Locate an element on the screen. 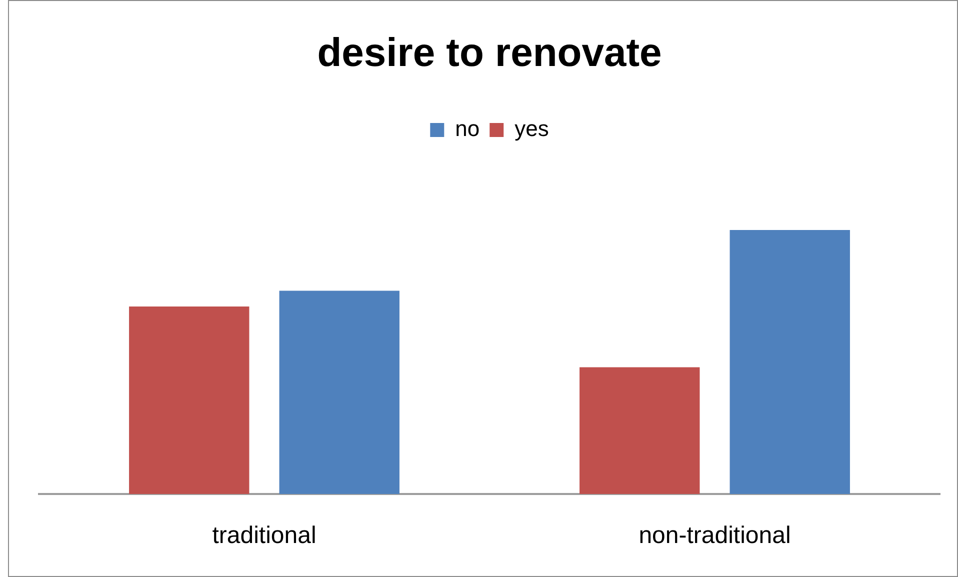 Image resolution: width=958 pixels, height=577 pixels. legend-label: no is located at coordinates (467, 129).